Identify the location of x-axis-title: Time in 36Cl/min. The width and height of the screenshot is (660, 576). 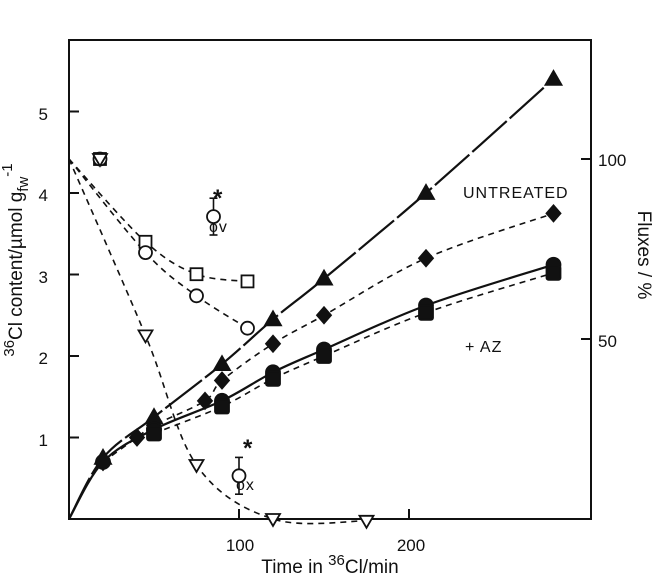
(329, 564).